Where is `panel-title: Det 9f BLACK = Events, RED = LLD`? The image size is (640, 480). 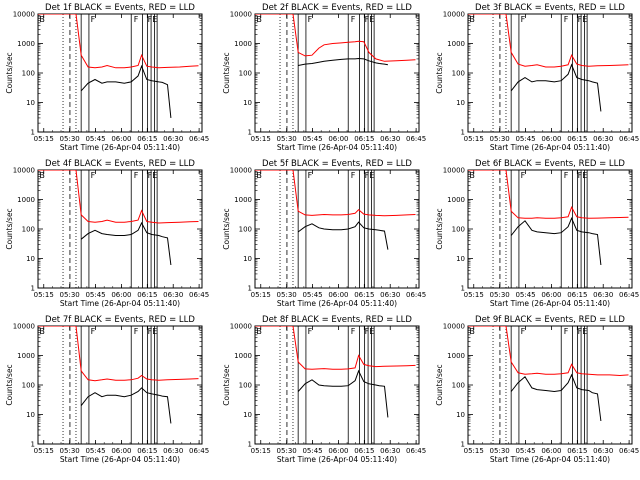 panel-title: Det 9f BLACK = Events, RED = LLD is located at coordinates (550, 320).